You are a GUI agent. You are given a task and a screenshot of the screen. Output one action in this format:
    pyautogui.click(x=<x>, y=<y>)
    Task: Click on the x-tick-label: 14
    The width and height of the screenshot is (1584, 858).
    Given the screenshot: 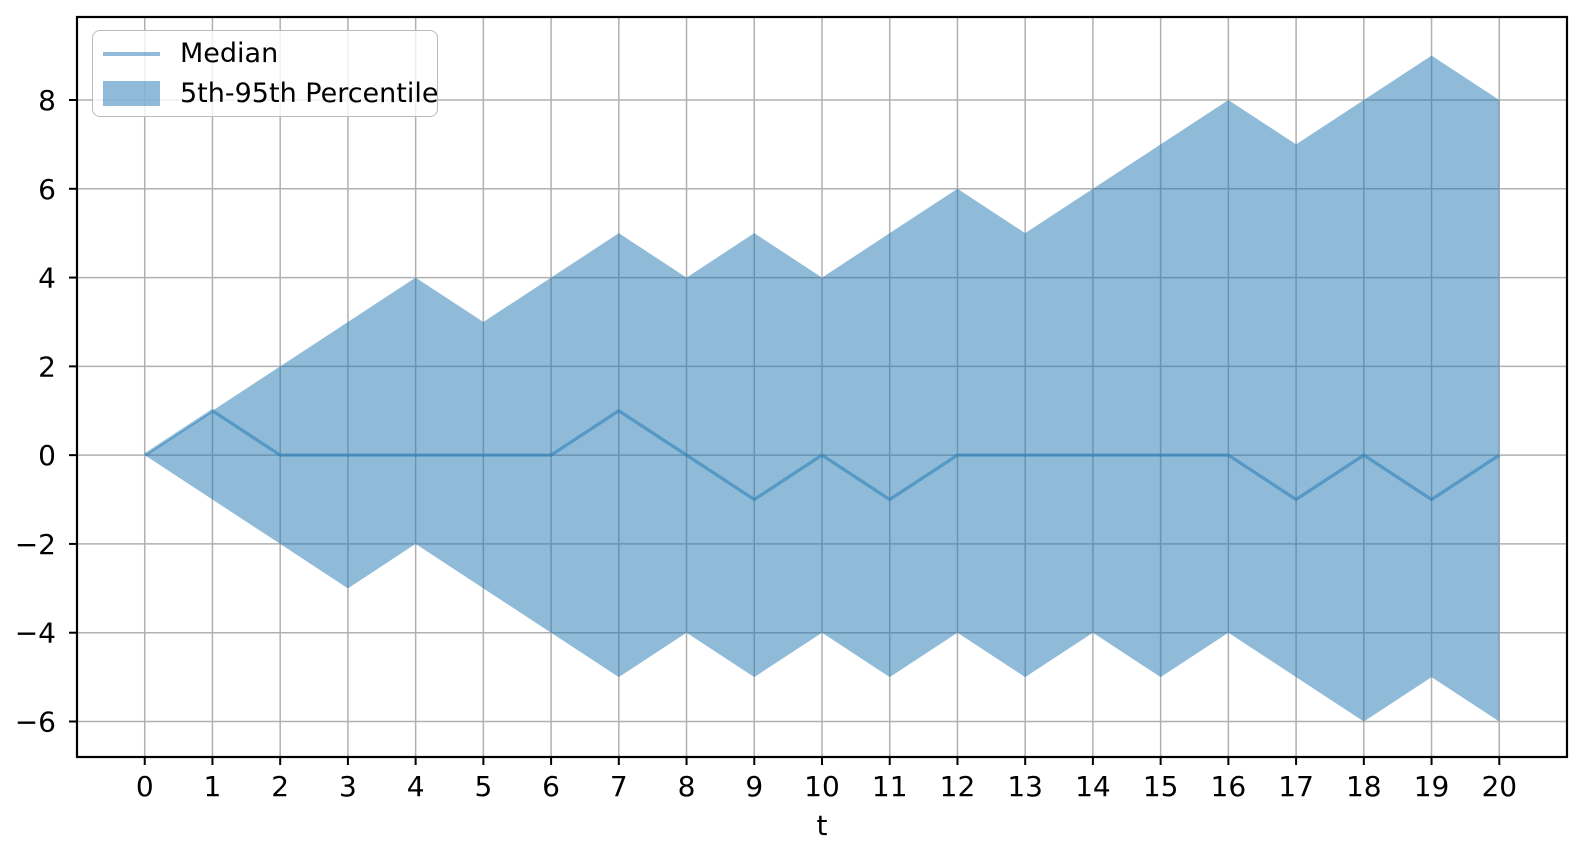 What is the action you would take?
    pyautogui.click(x=1093, y=786)
    